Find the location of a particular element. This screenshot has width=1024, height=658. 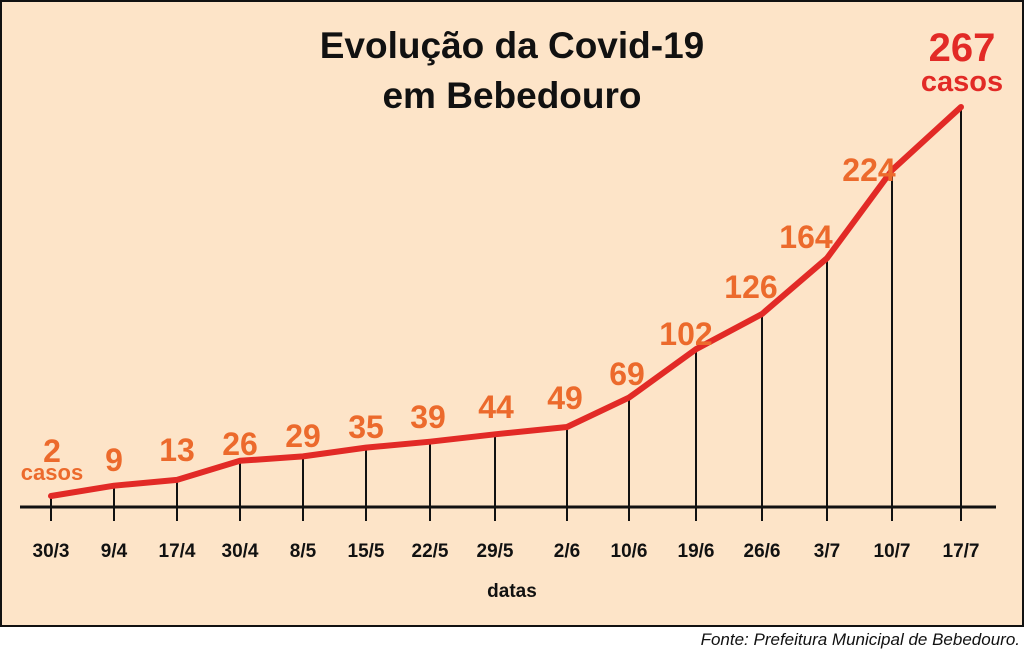

x-tick-label: 26/6 is located at coordinates (762, 551).